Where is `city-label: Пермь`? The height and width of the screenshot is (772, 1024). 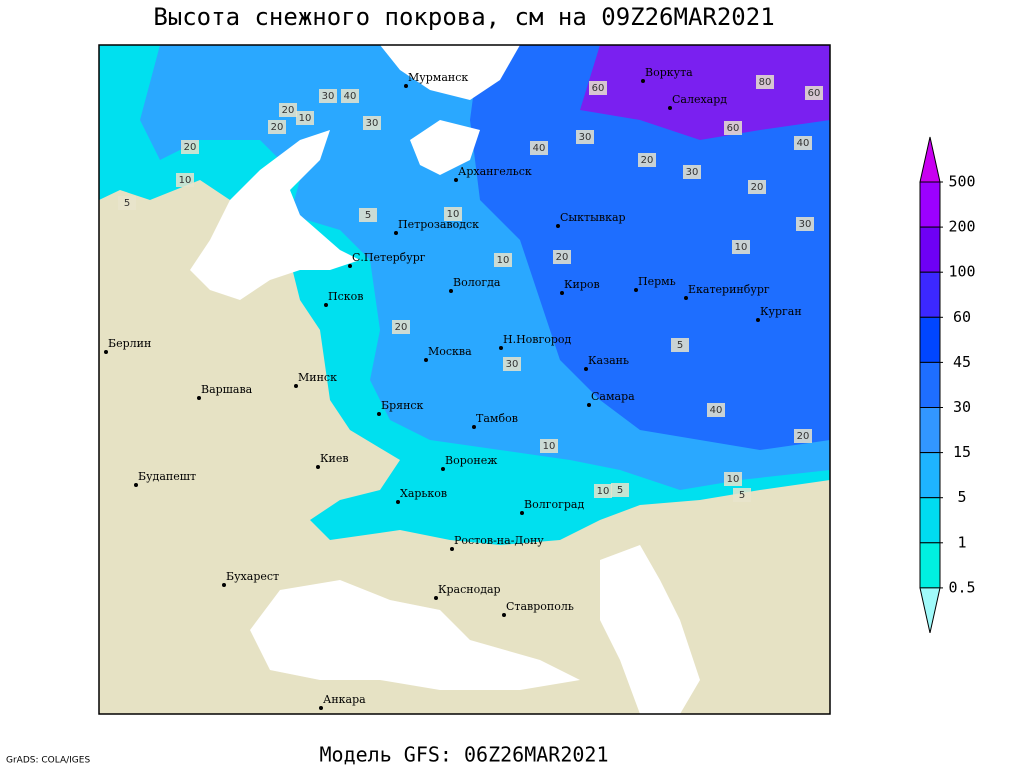
city-label: Пермь is located at coordinates (657, 281).